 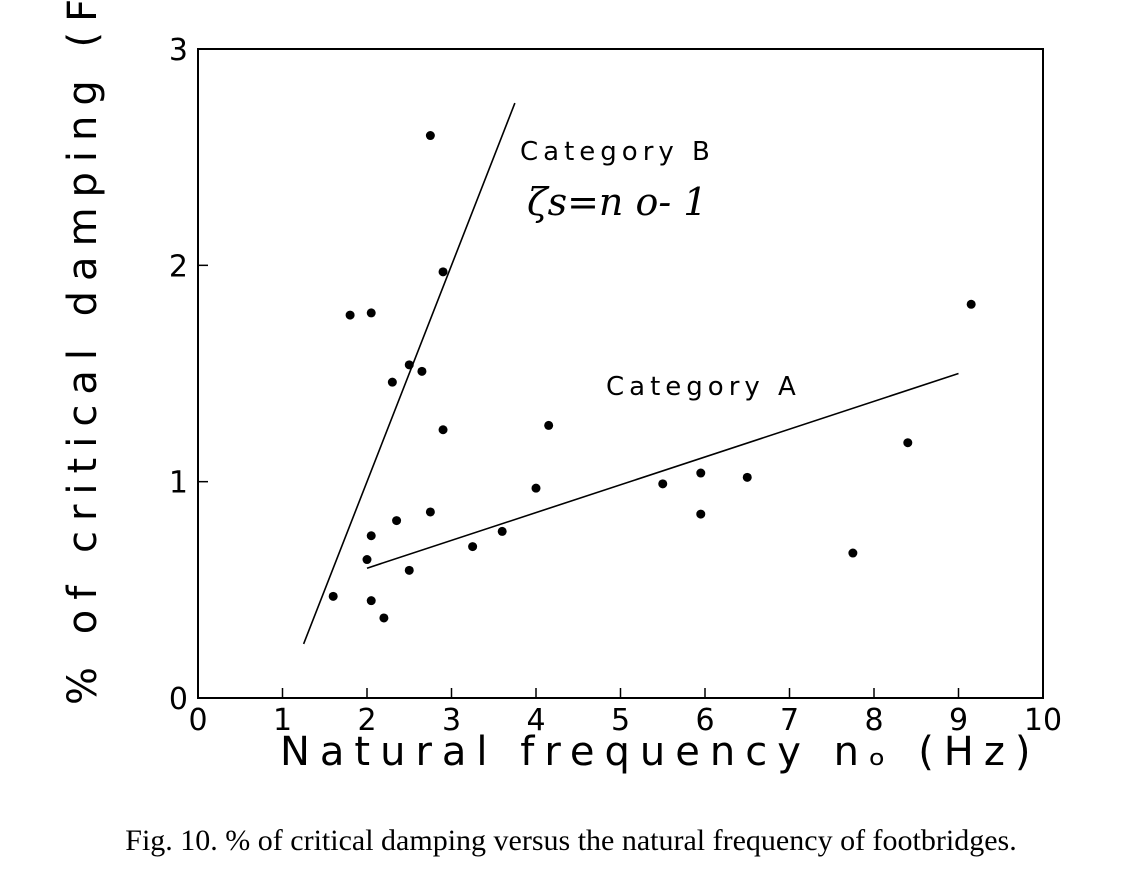 I want to click on x-tick-label: 7, so click(x=789, y=720).